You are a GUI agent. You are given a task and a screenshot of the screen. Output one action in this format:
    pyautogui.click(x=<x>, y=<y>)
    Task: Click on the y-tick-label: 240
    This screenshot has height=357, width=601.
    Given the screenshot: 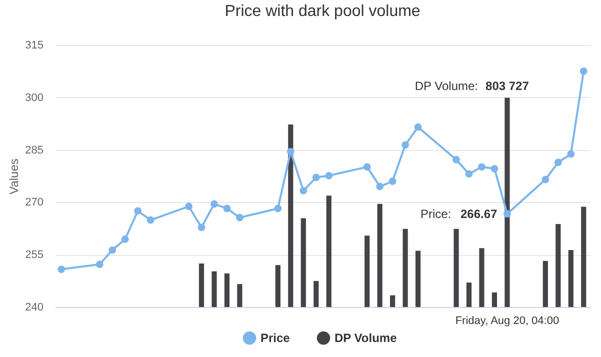 What is the action you would take?
    pyautogui.click(x=34, y=308)
    